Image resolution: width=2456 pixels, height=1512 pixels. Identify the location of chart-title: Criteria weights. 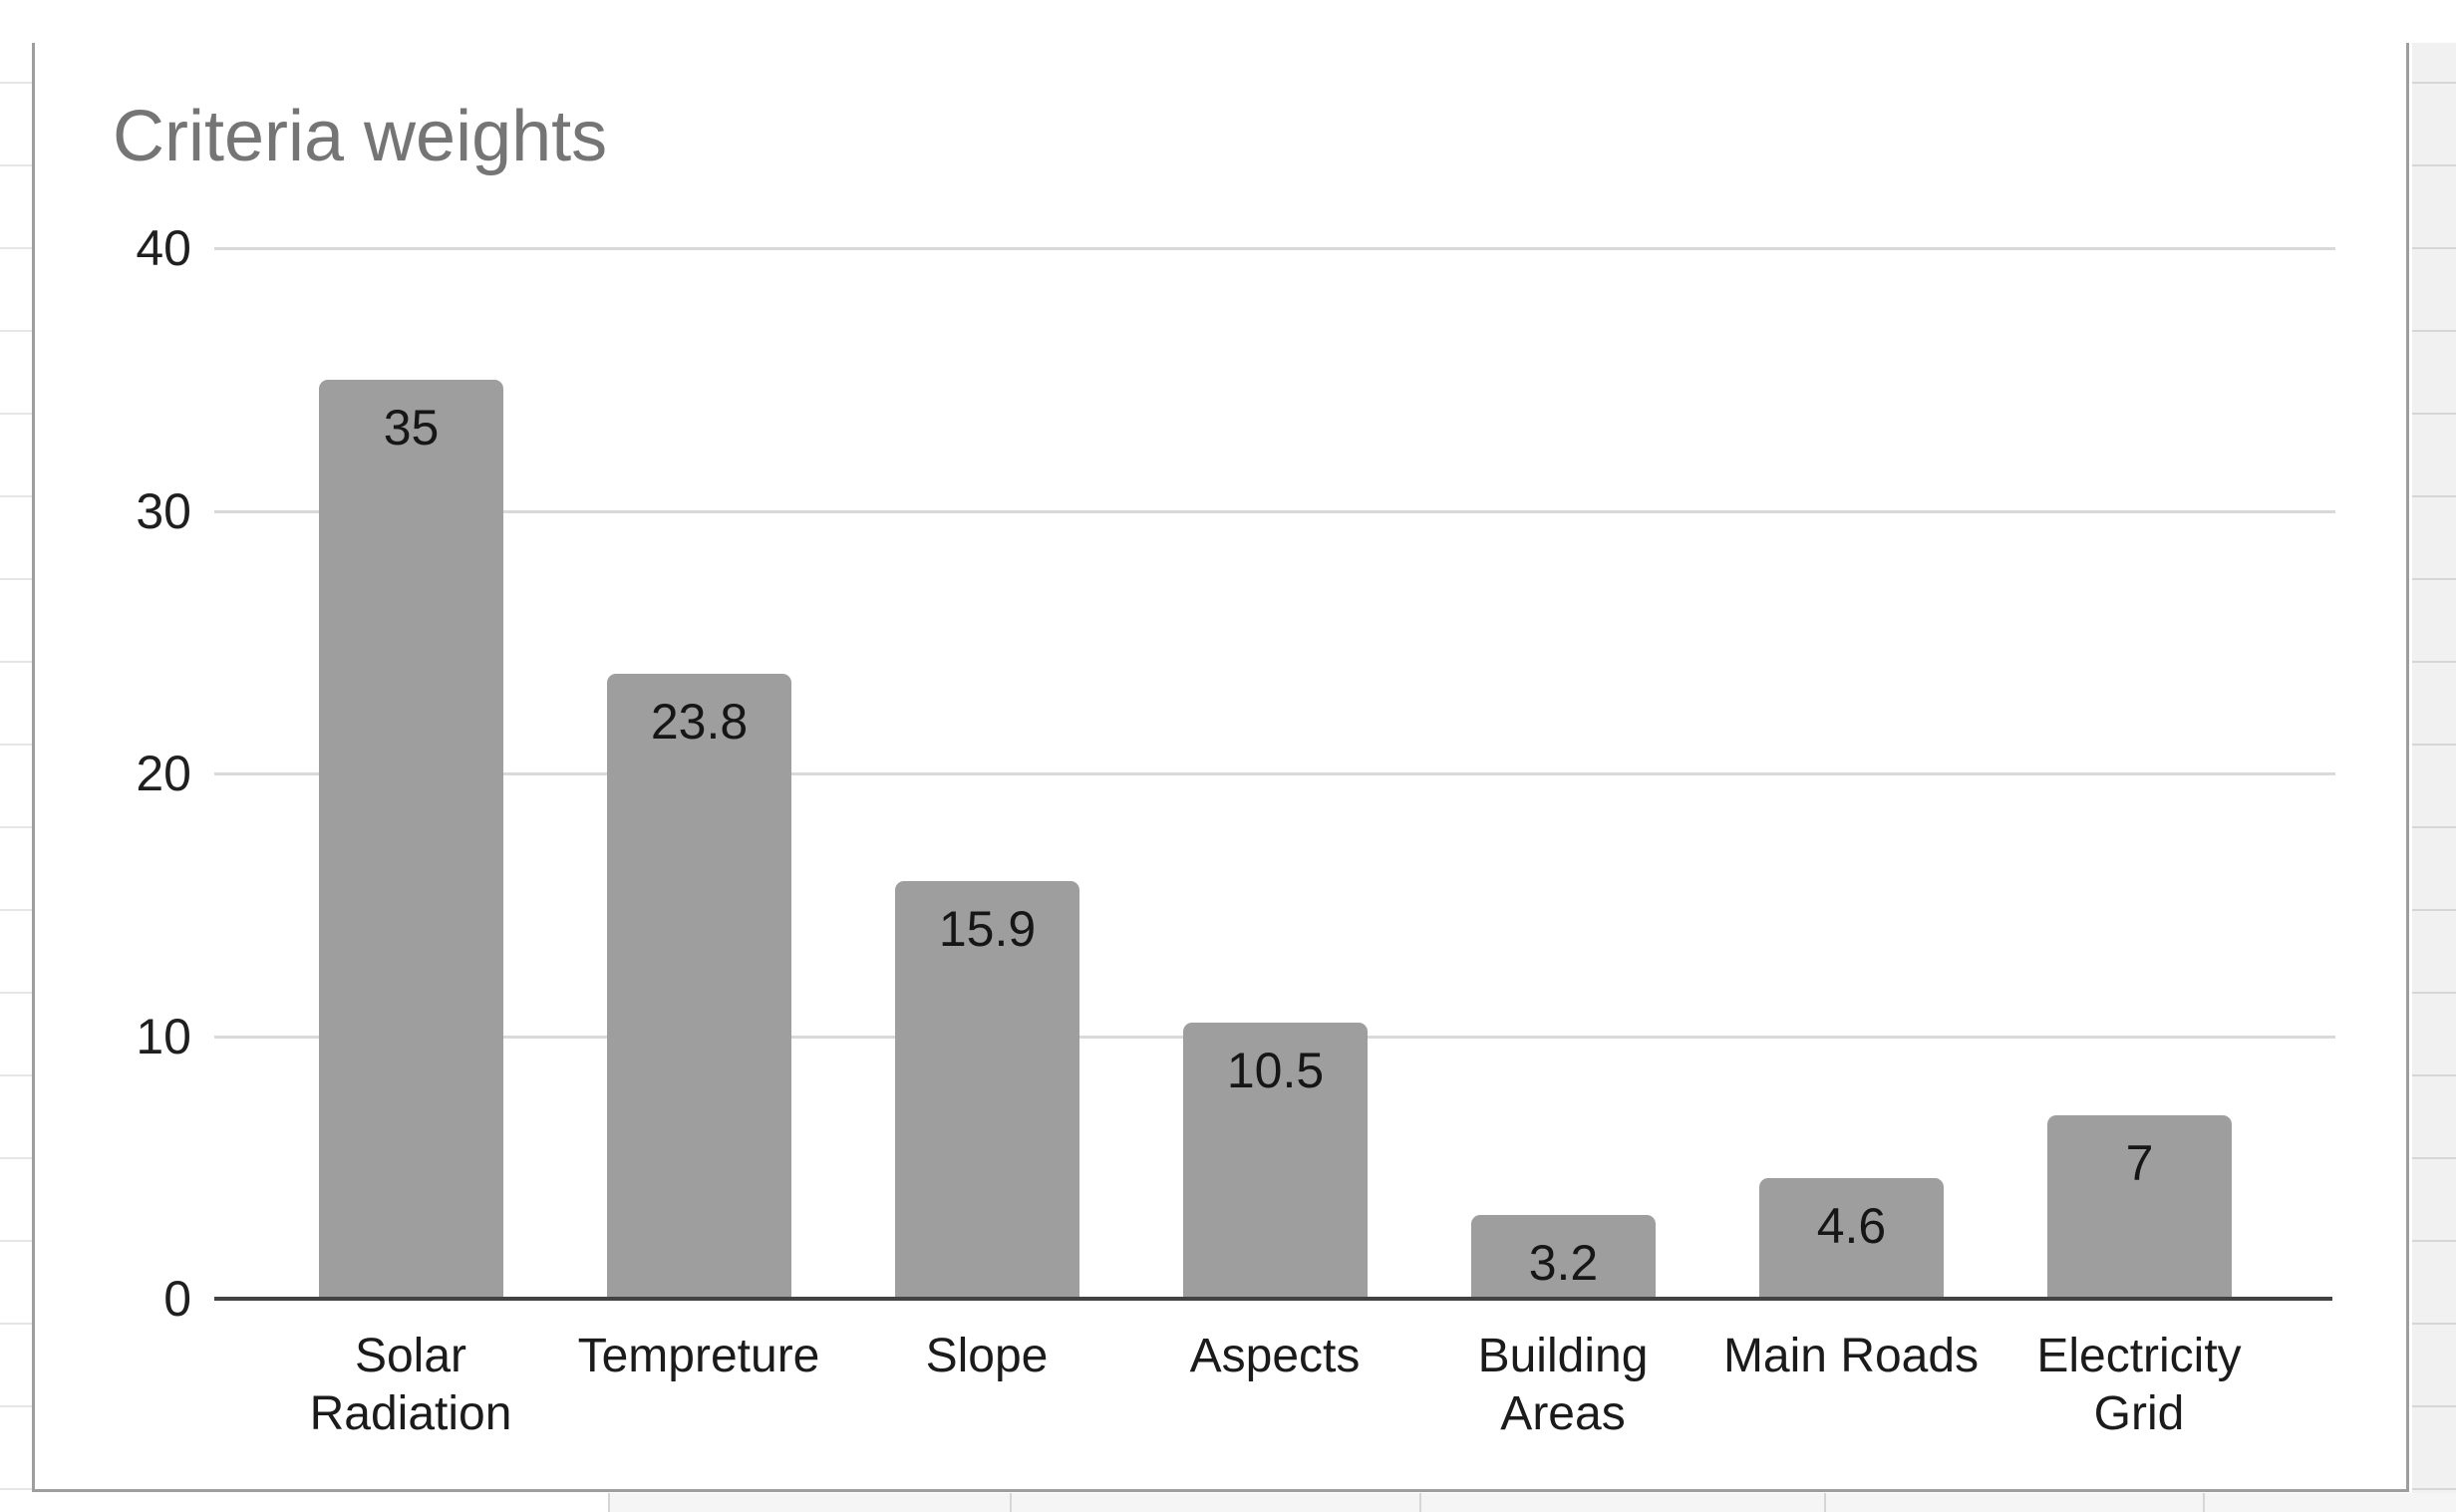
(360, 136).